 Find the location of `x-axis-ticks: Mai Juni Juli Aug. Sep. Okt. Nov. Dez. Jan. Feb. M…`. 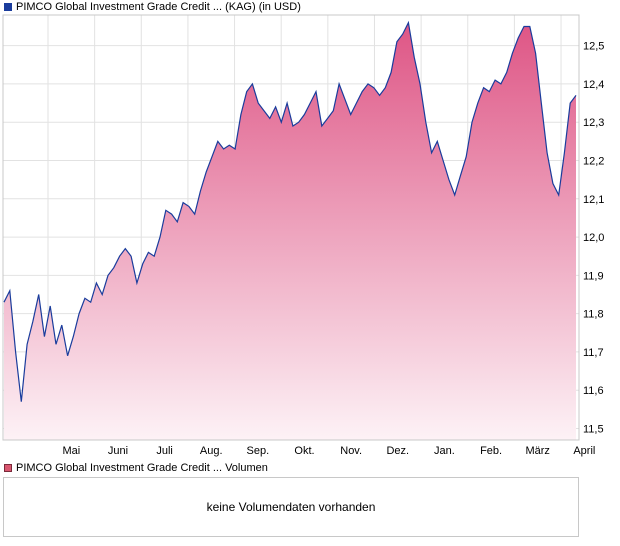

x-axis-ticks: Mai Juni Juli Aug. Sep. Okt. Nov. Dez. Jan. Feb. M… is located at coordinates (328, 451).